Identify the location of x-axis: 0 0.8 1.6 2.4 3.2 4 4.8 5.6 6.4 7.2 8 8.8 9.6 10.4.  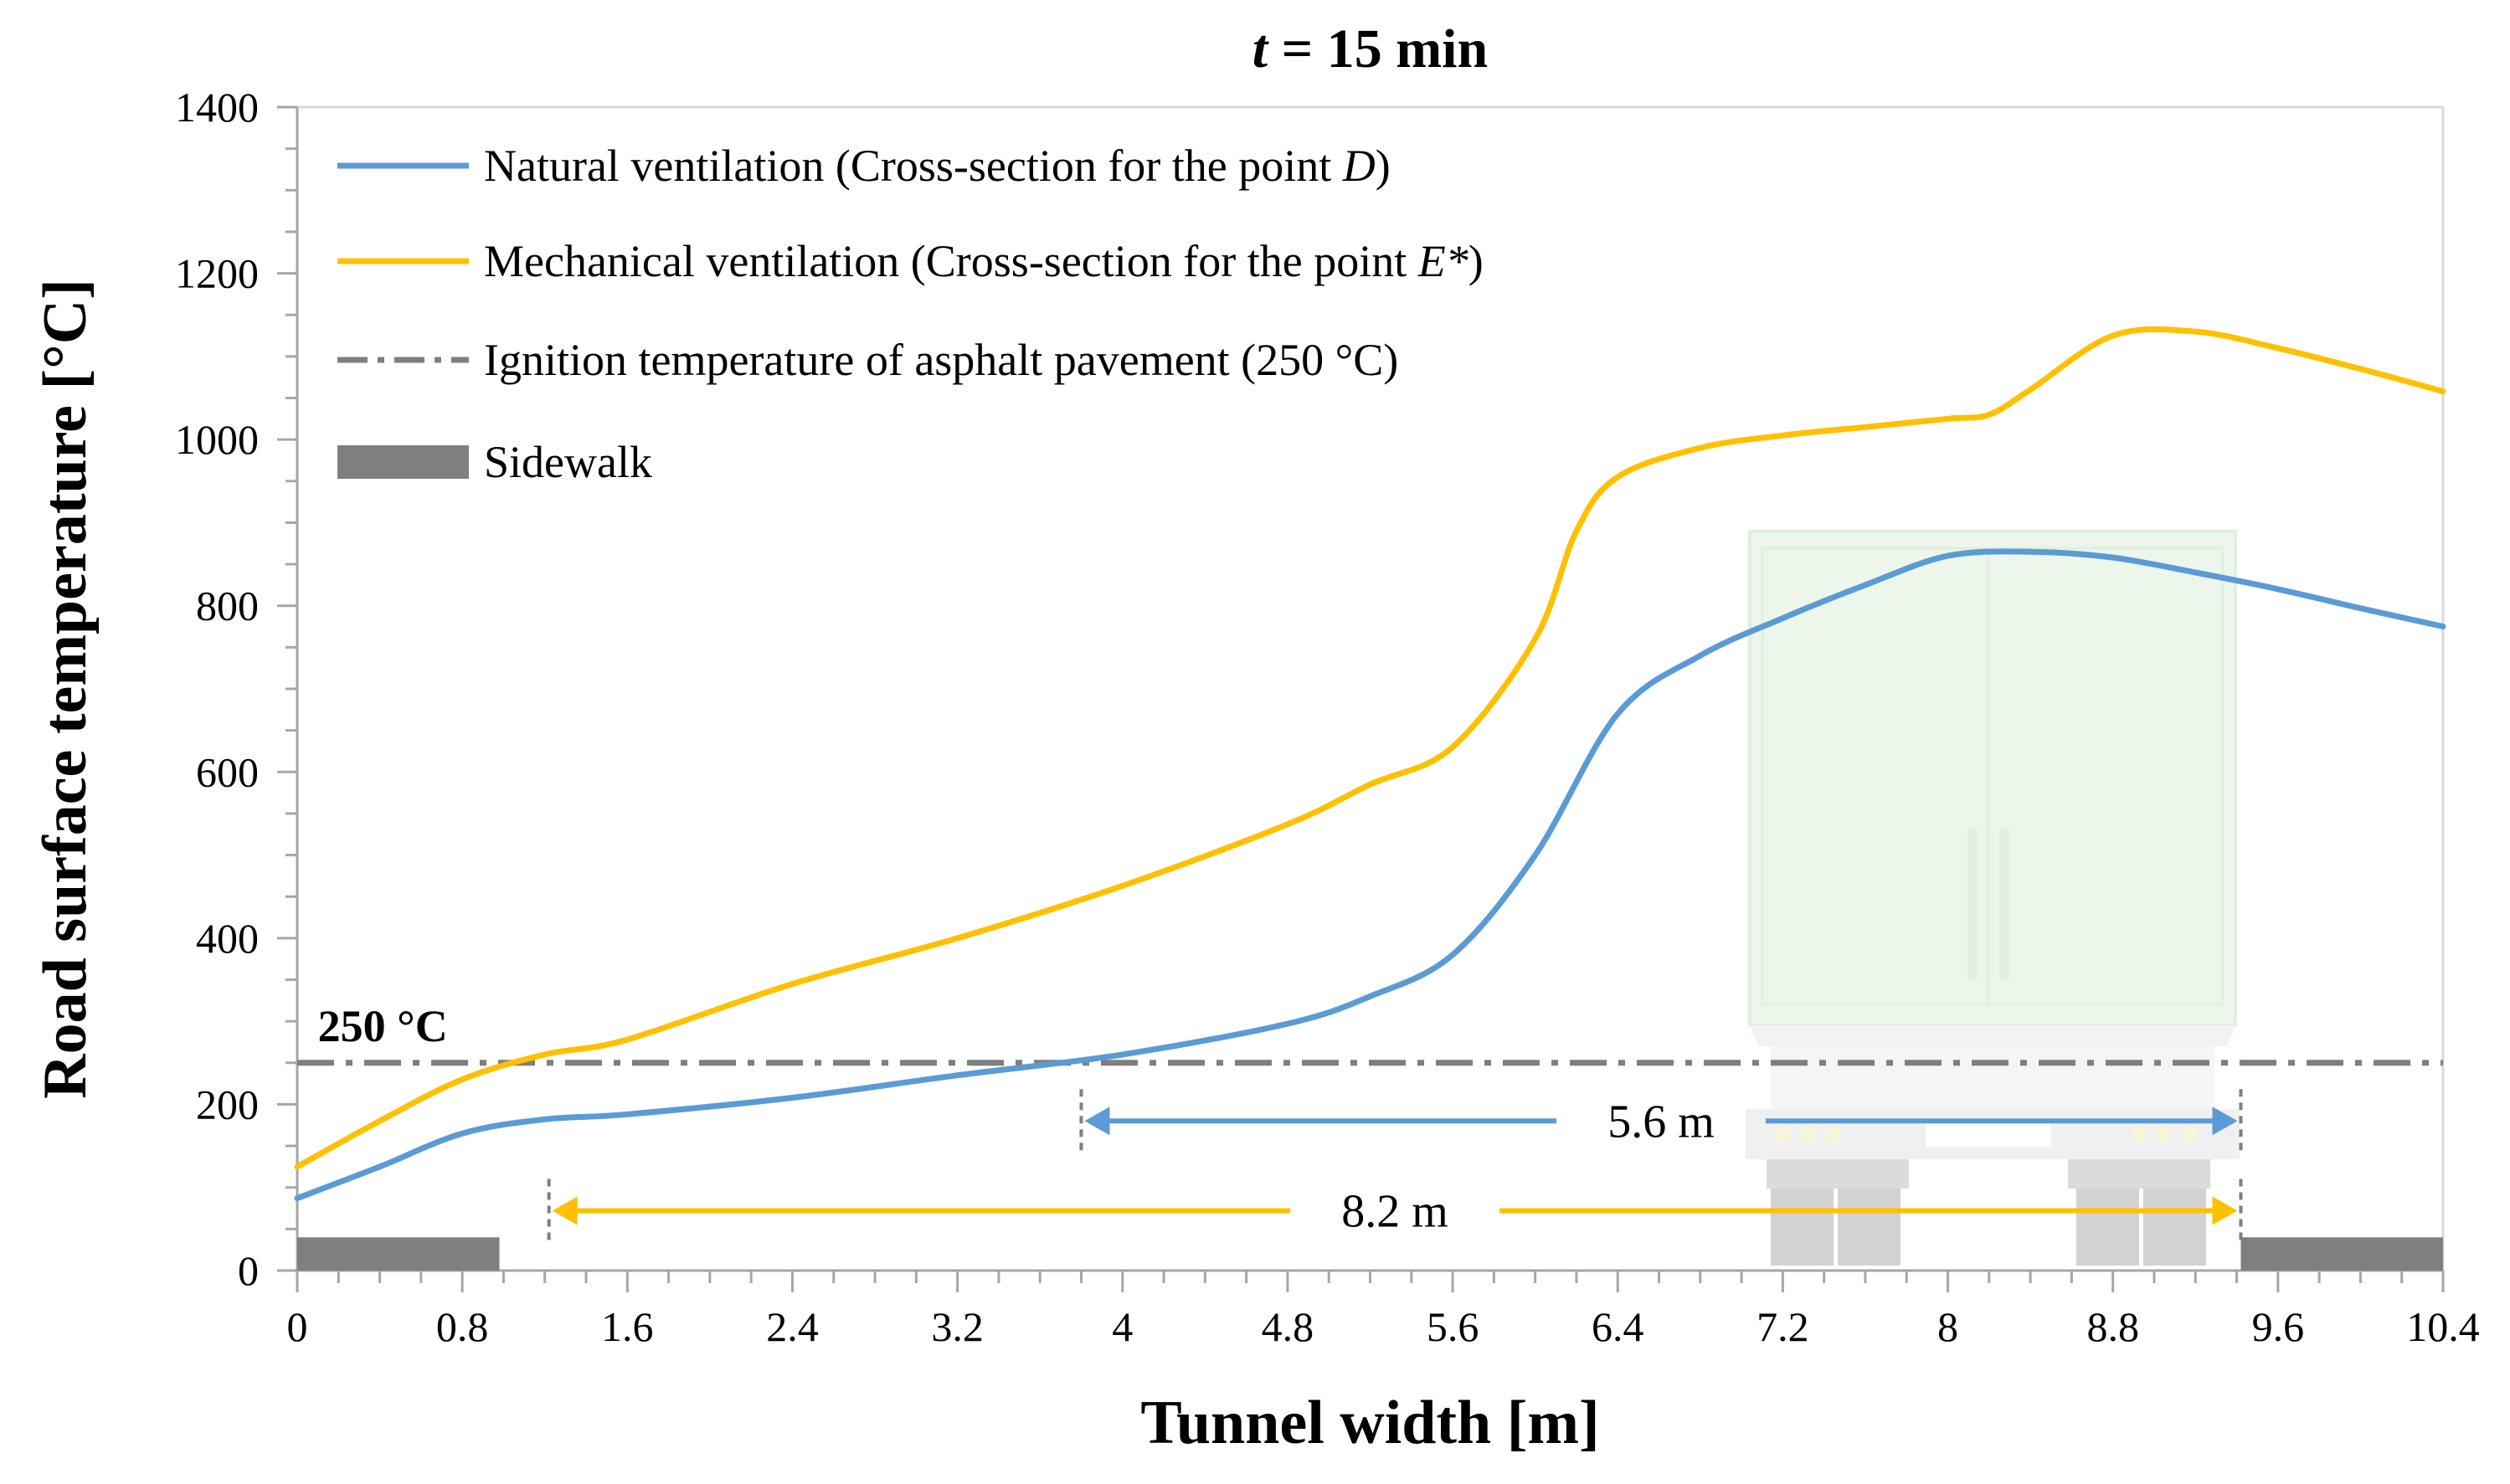
(1383, 1309).